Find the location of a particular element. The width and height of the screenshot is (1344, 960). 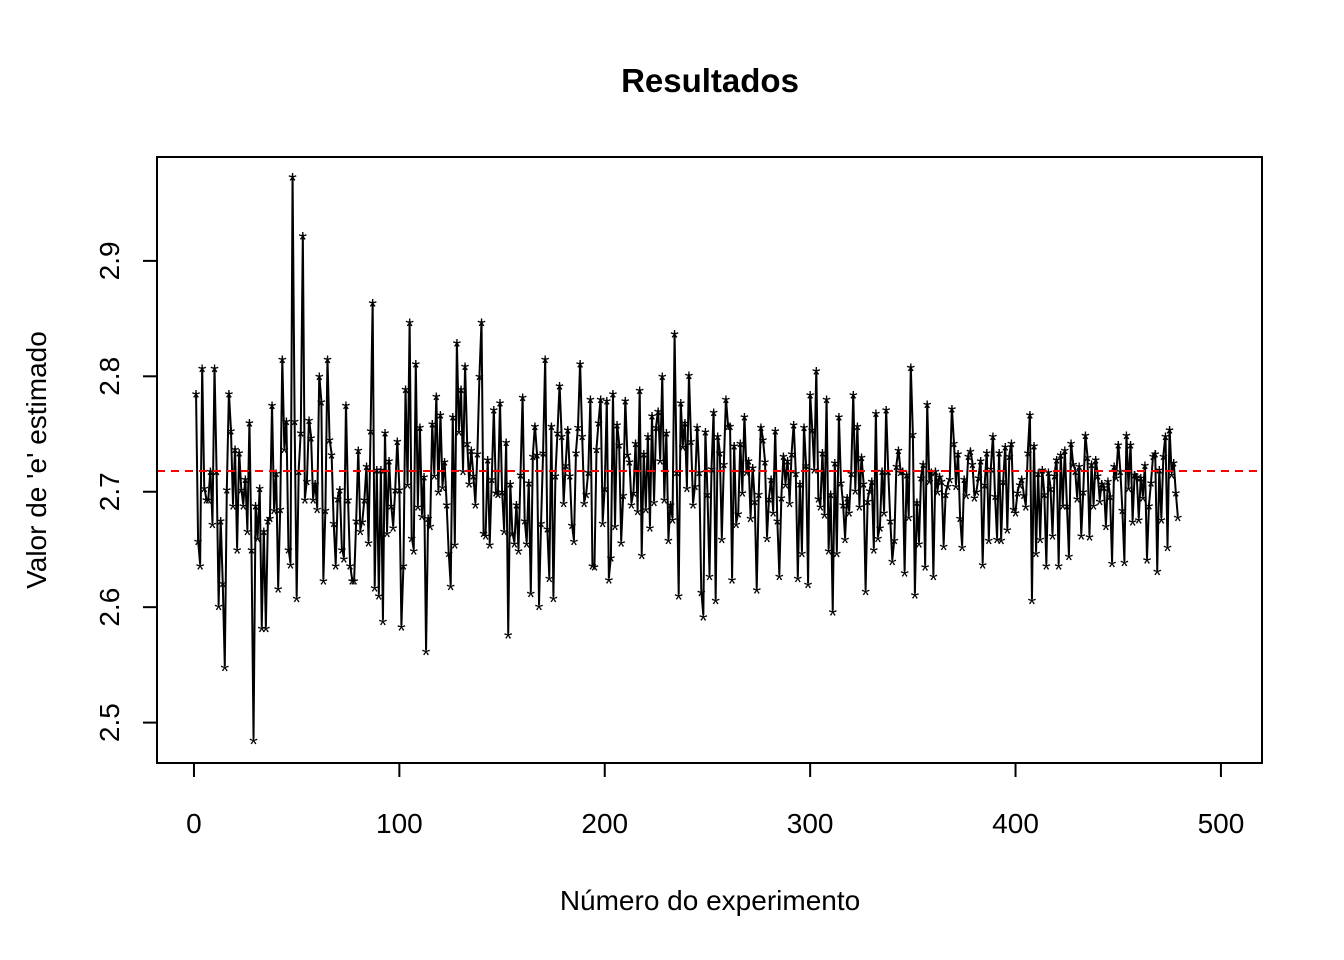

y-tick-label: 2.8 is located at coordinates (109, 376).